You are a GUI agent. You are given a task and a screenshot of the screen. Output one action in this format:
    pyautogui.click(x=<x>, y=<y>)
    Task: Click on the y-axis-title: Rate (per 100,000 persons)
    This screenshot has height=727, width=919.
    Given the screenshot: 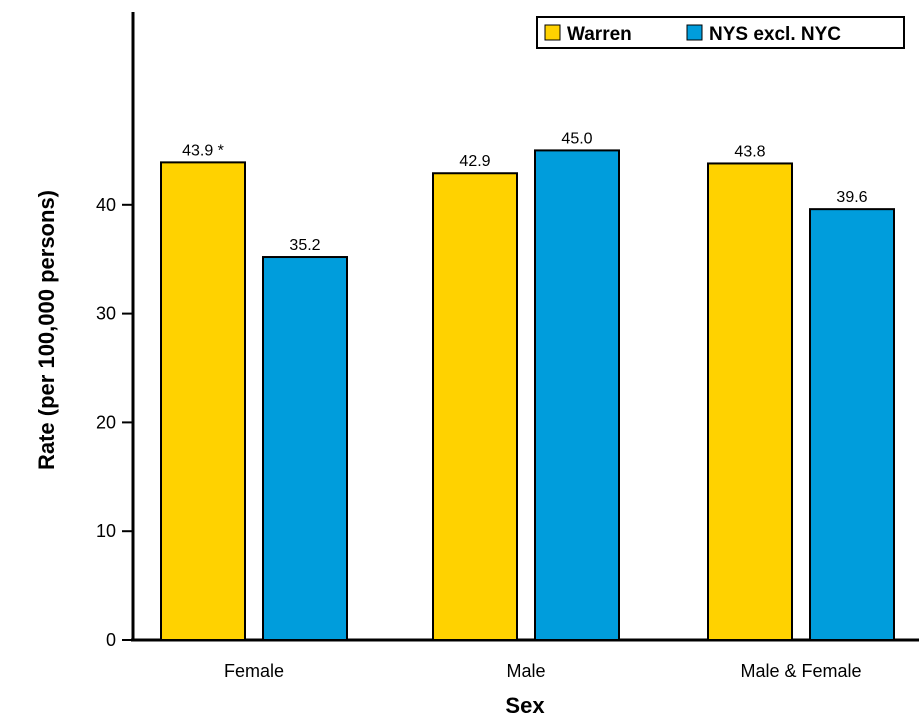 What is the action you would take?
    pyautogui.click(x=46, y=330)
    